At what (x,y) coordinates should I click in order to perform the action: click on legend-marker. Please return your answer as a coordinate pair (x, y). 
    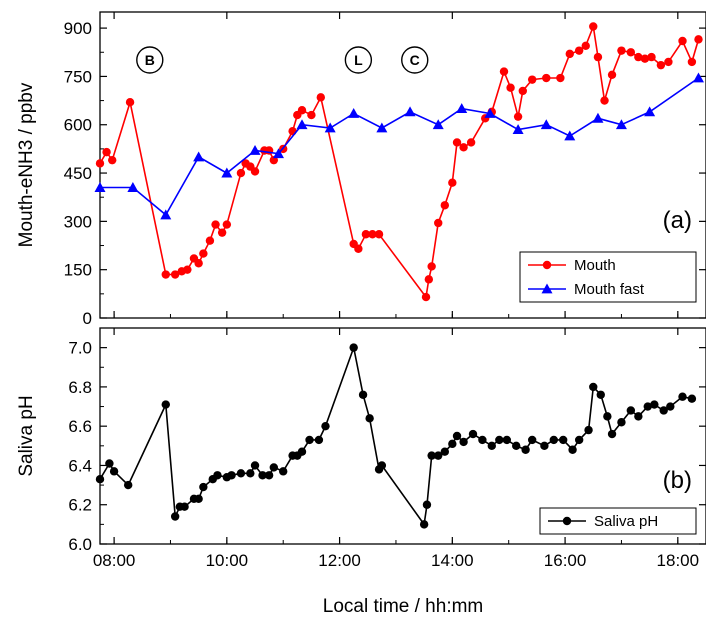
    Looking at the image, I should click on (547, 288).